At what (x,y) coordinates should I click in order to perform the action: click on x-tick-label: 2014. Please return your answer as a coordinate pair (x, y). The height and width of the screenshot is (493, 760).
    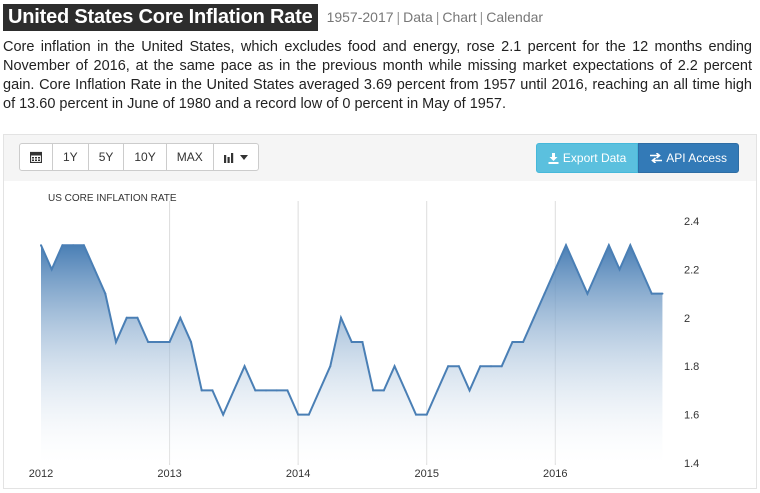
    Looking at the image, I should click on (298, 474).